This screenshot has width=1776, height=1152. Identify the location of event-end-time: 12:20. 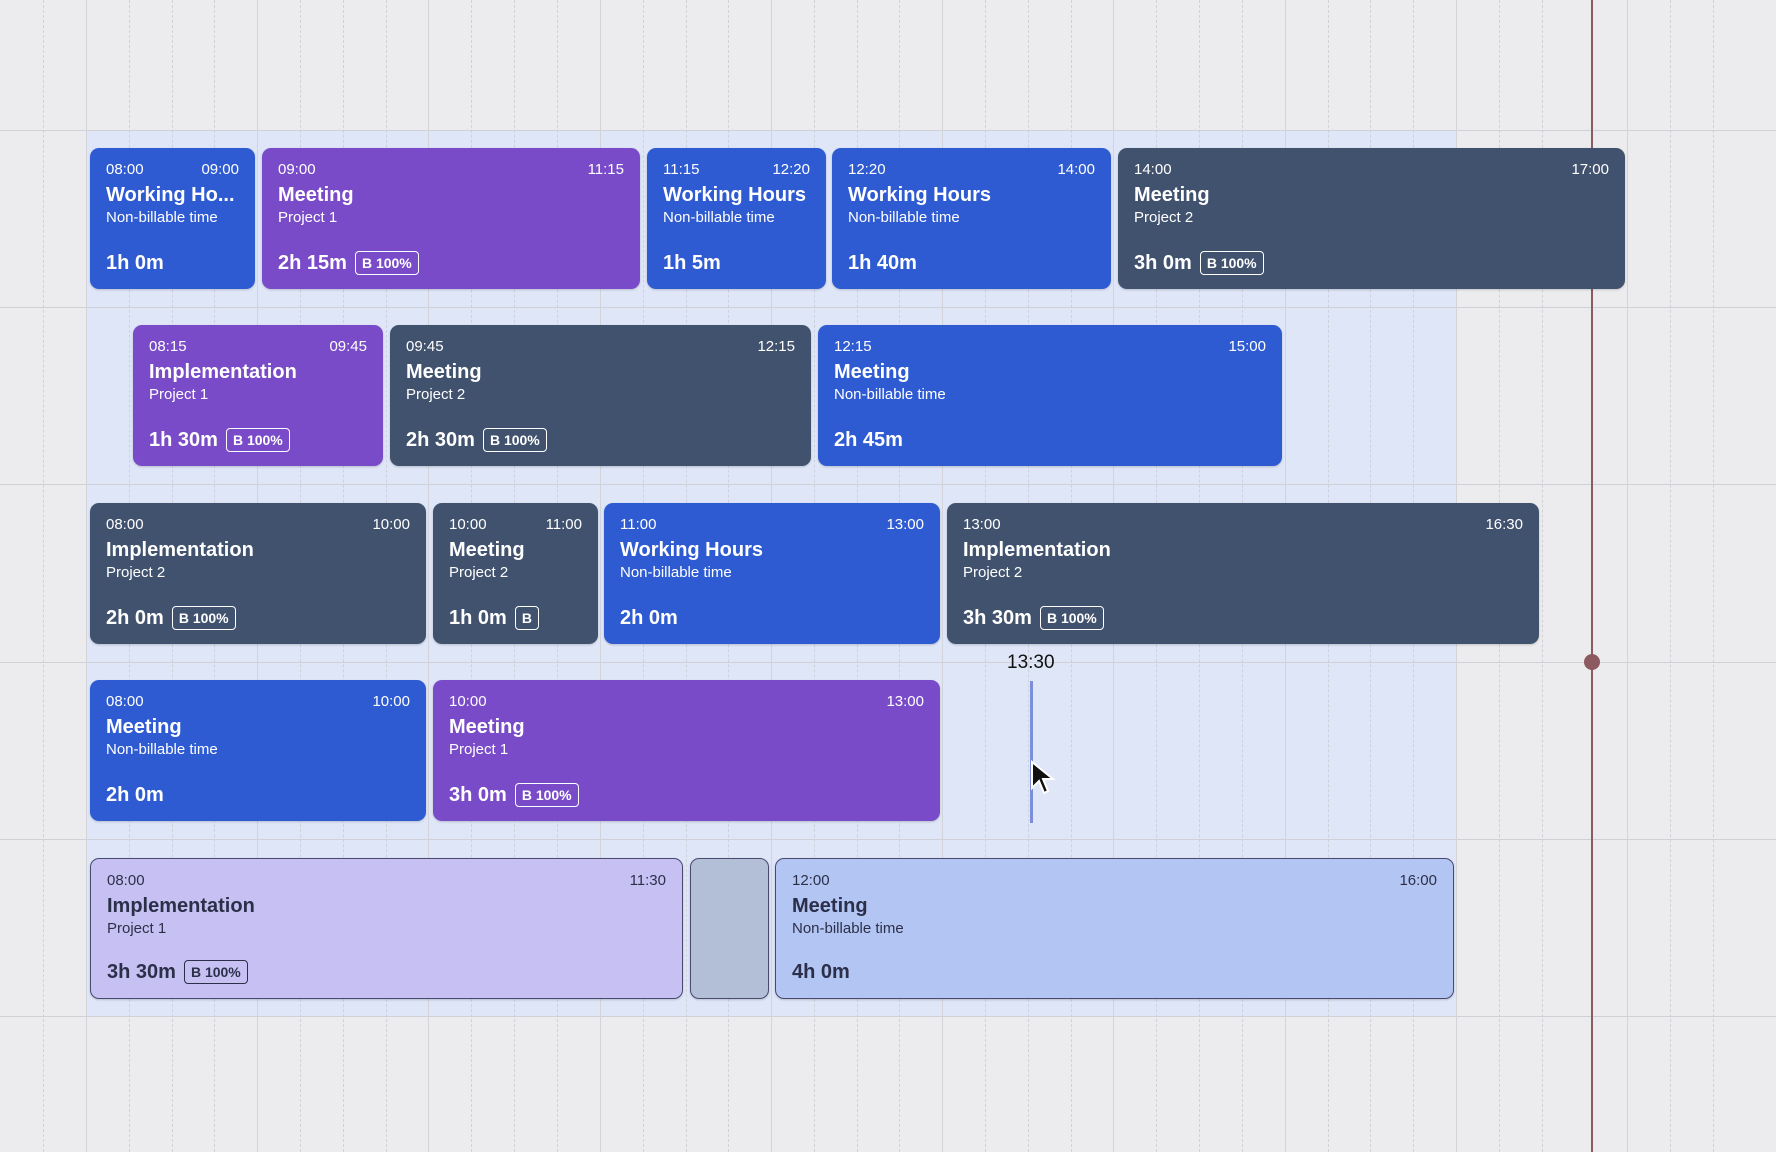
(791, 169).